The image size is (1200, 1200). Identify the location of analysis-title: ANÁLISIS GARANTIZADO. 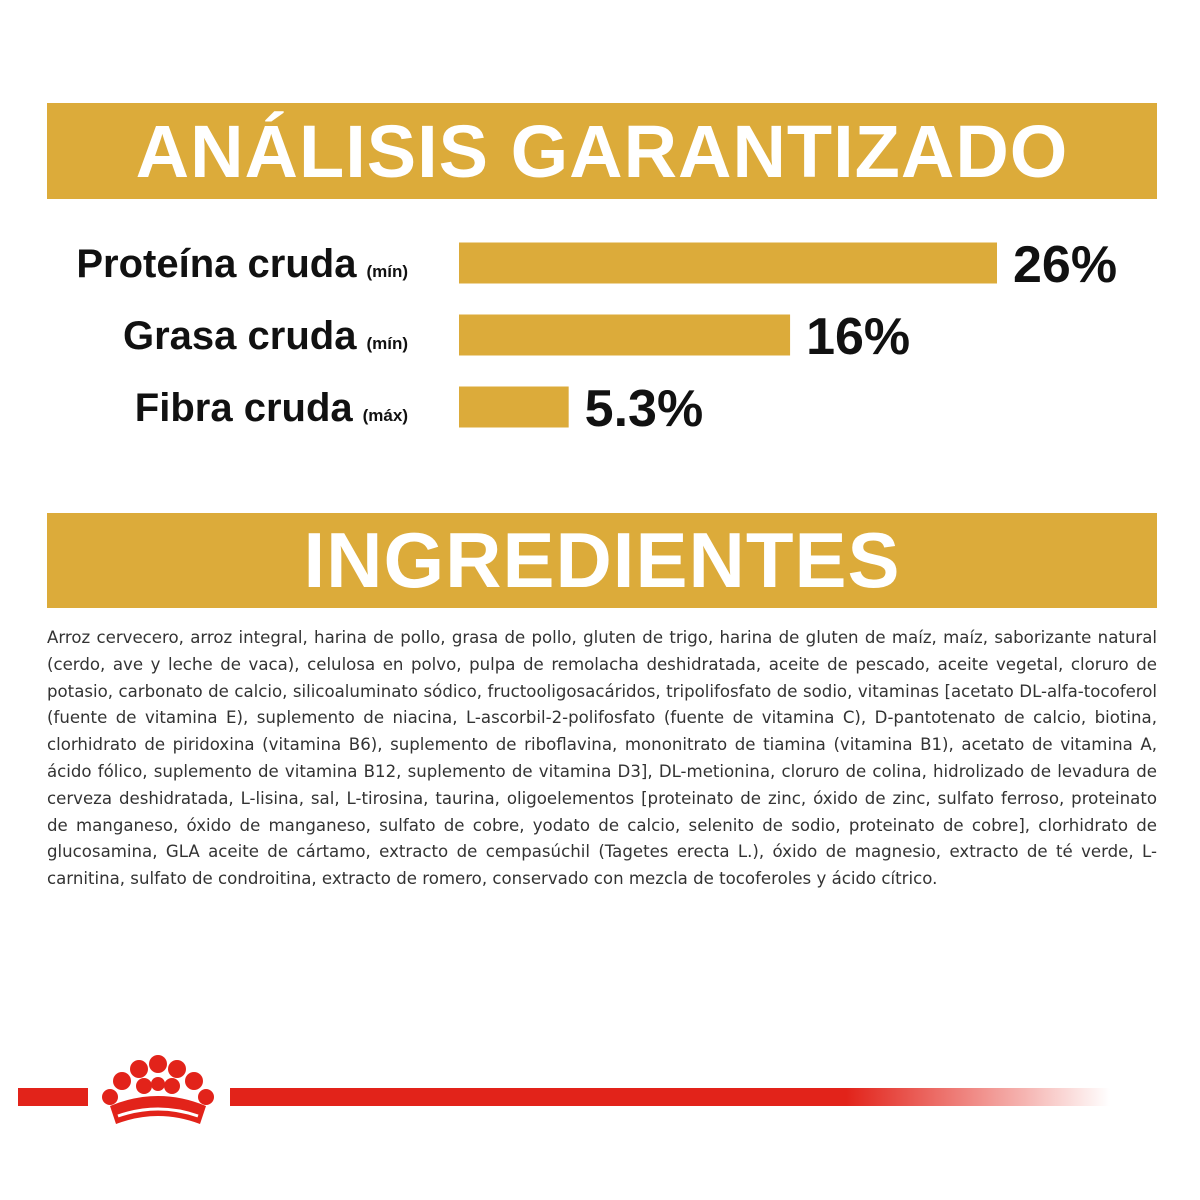
(602, 151).